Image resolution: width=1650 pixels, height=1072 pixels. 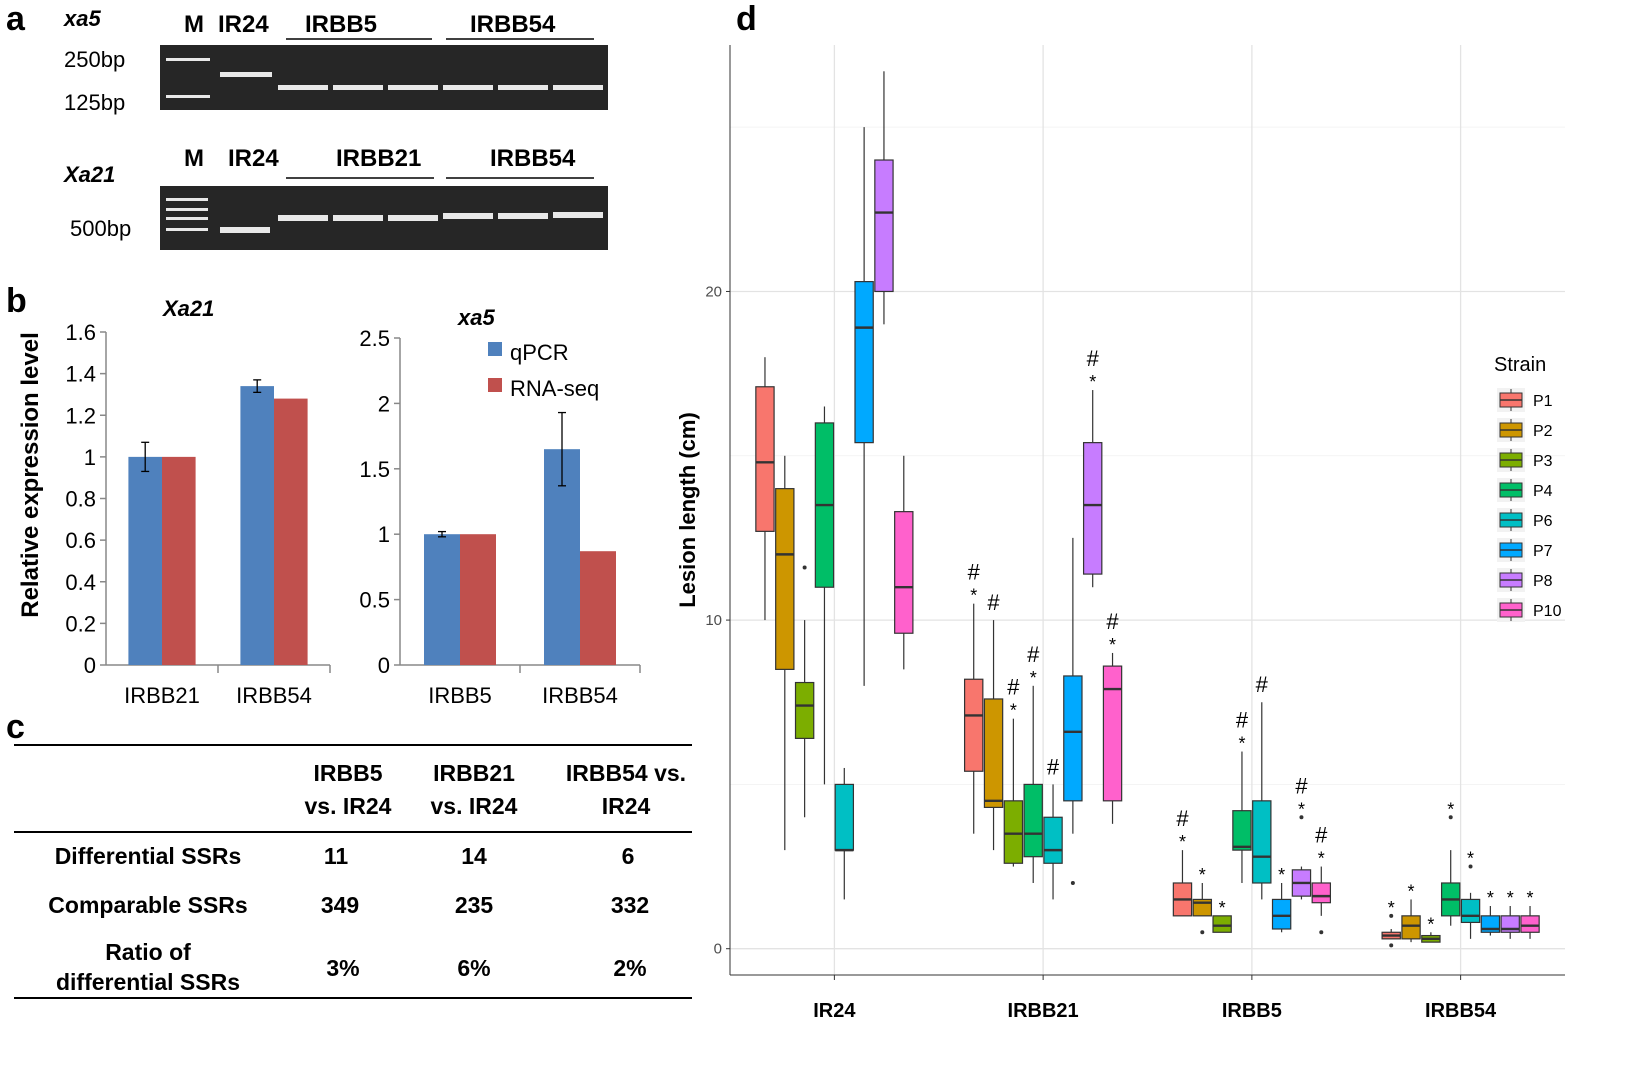 I want to click on gel-top-gene: xa5, so click(x=82, y=18).